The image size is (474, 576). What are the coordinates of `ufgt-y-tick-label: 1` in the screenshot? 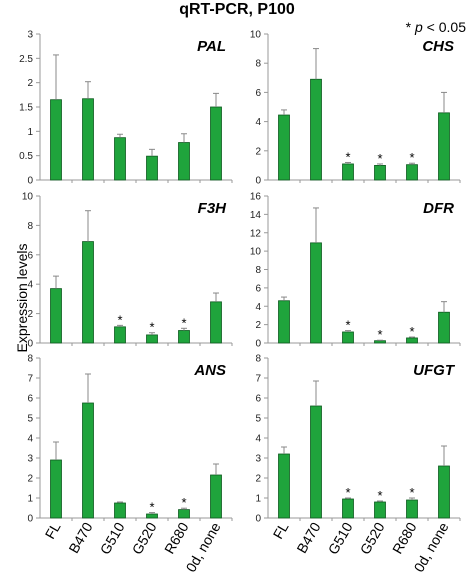 It's located at (258, 499).